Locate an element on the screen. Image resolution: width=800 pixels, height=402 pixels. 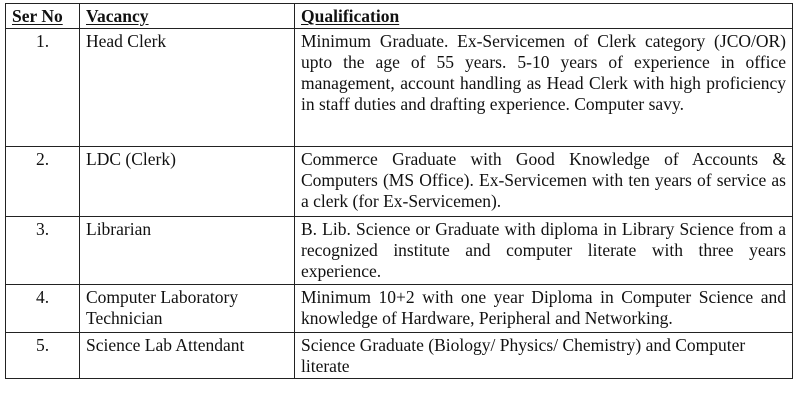
header-ser-no: Ser No is located at coordinates (42, 16).